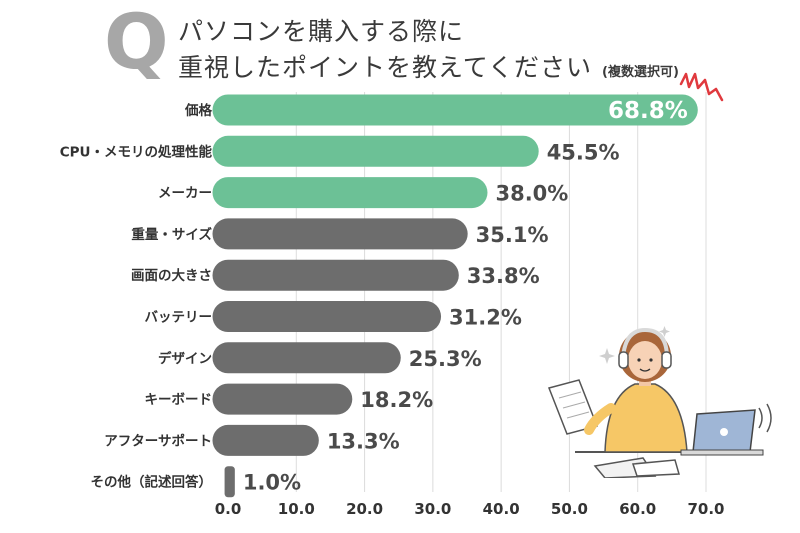  I want to click on category-label: 価格, so click(198, 110).